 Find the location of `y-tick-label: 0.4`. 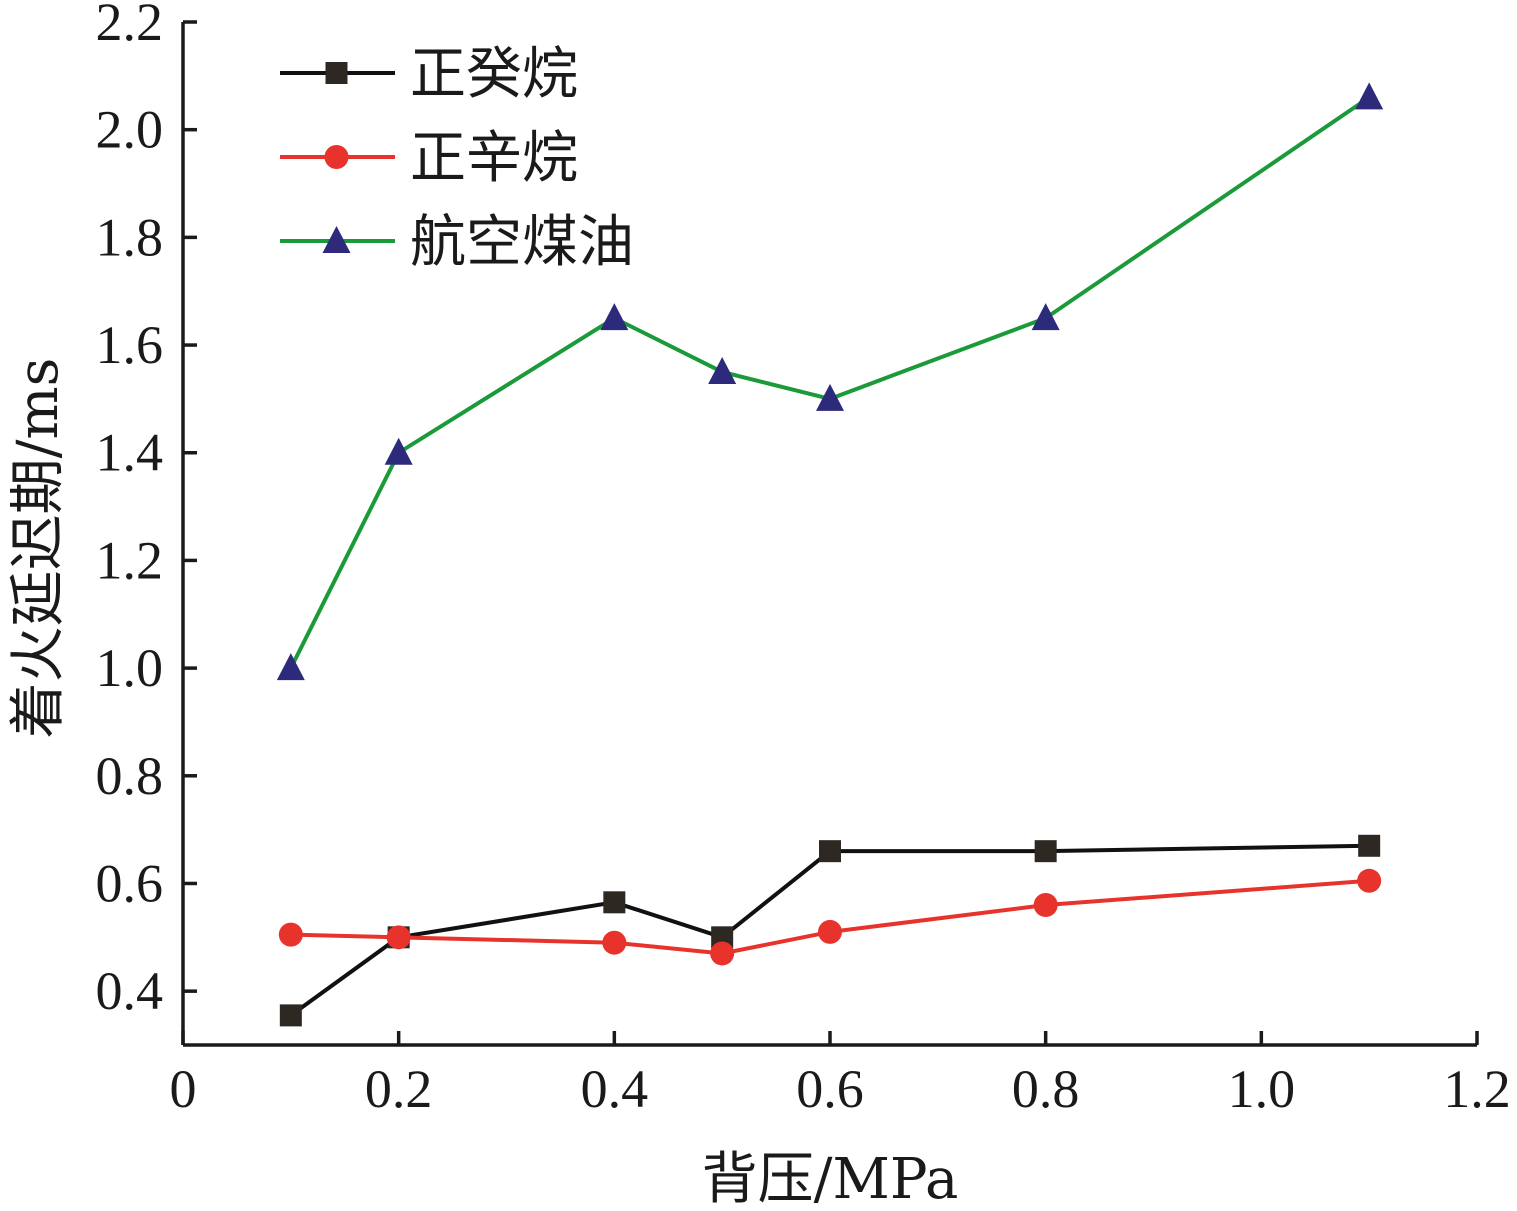

y-tick-label: 0.4 is located at coordinates (130, 991).